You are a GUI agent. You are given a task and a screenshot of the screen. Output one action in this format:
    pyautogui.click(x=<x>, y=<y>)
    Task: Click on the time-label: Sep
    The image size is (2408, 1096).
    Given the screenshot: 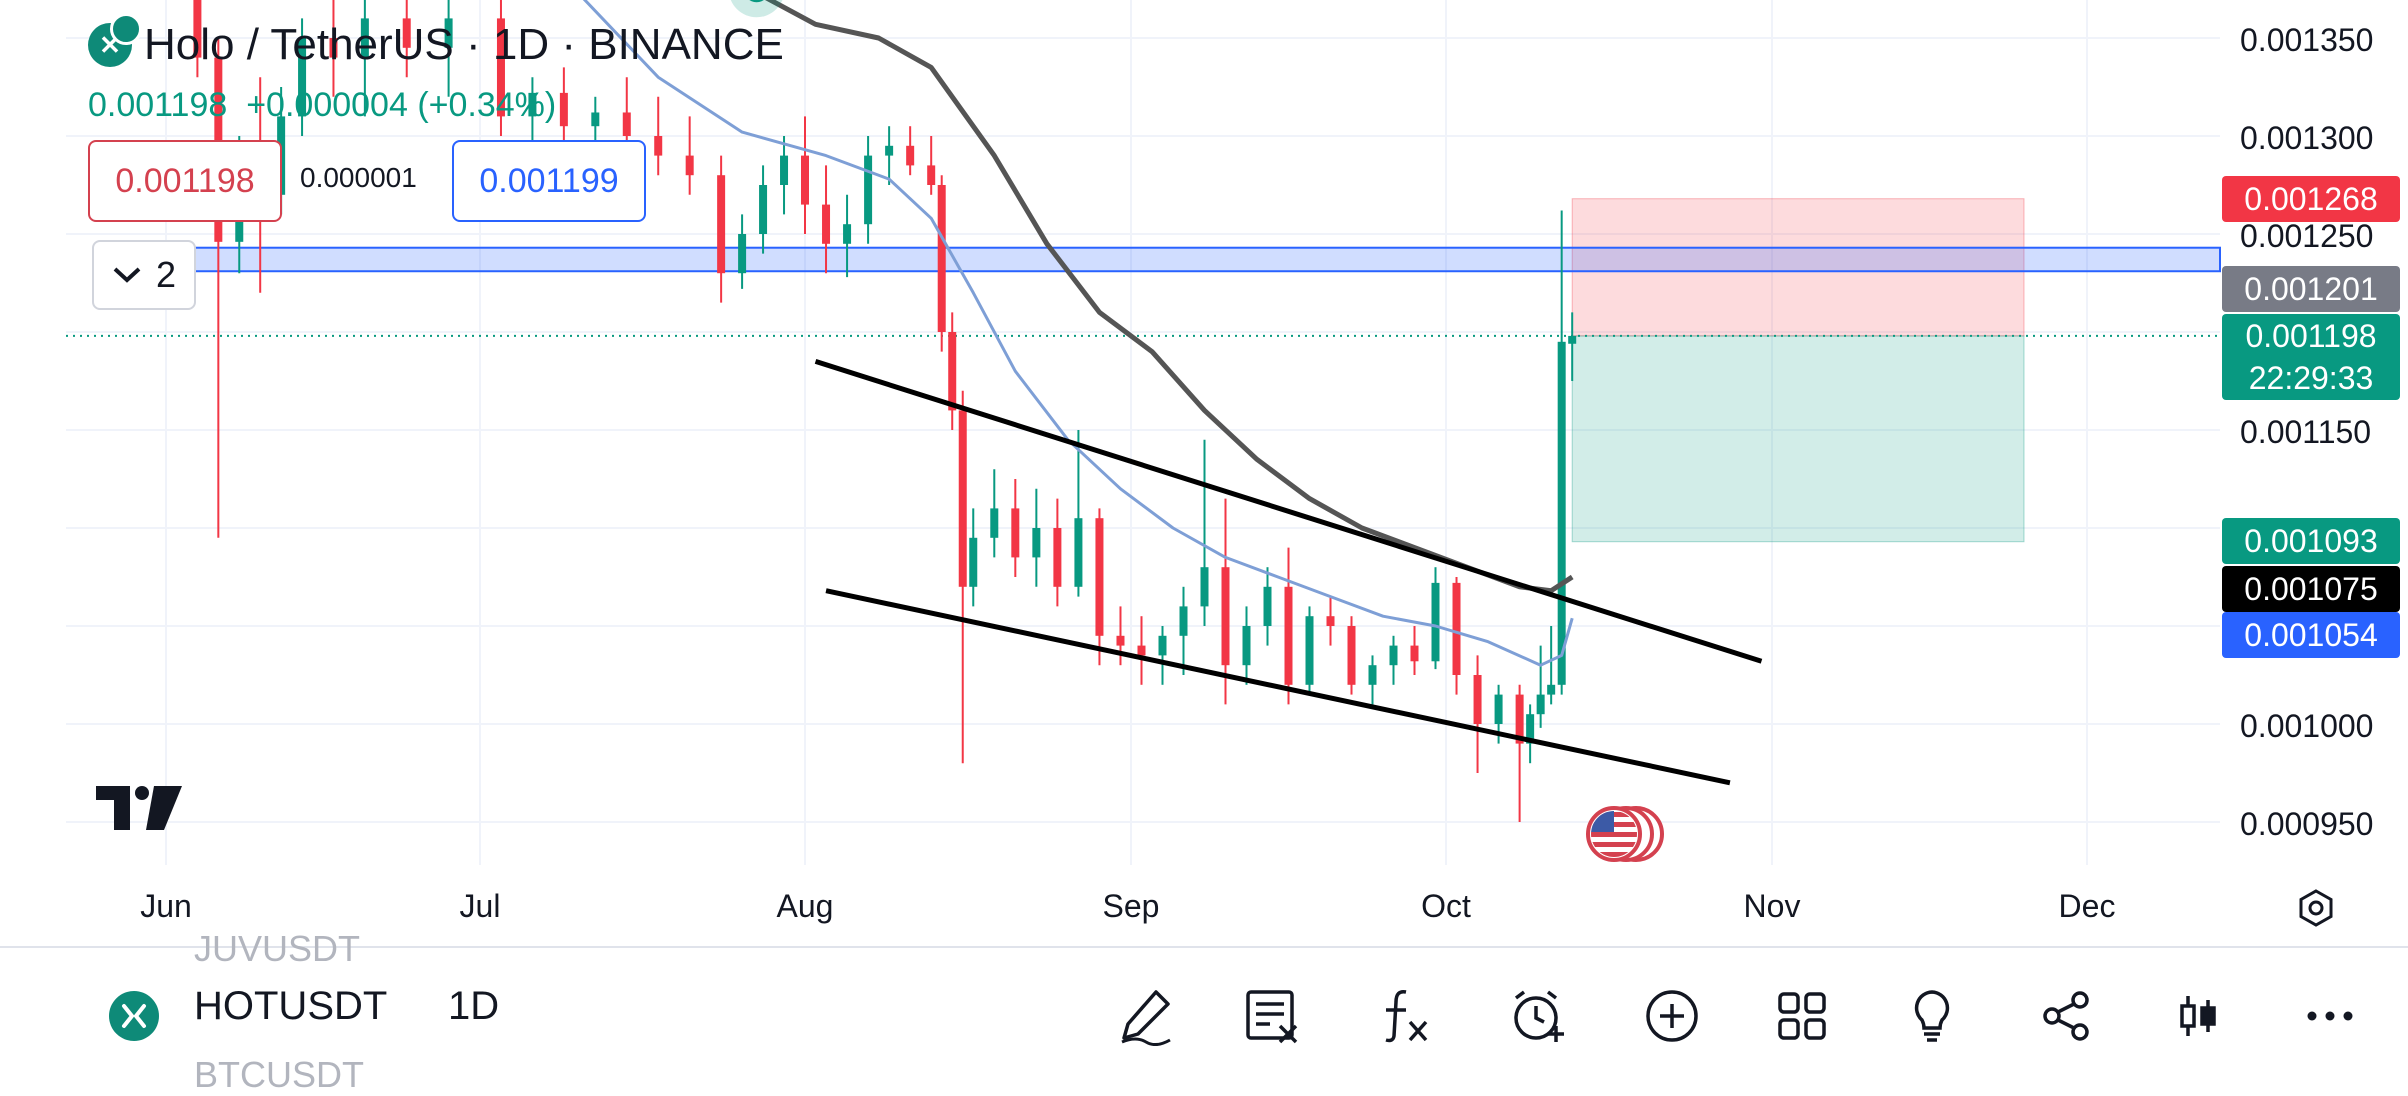 What is the action you would take?
    pyautogui.click(x=1131, y=906)
    